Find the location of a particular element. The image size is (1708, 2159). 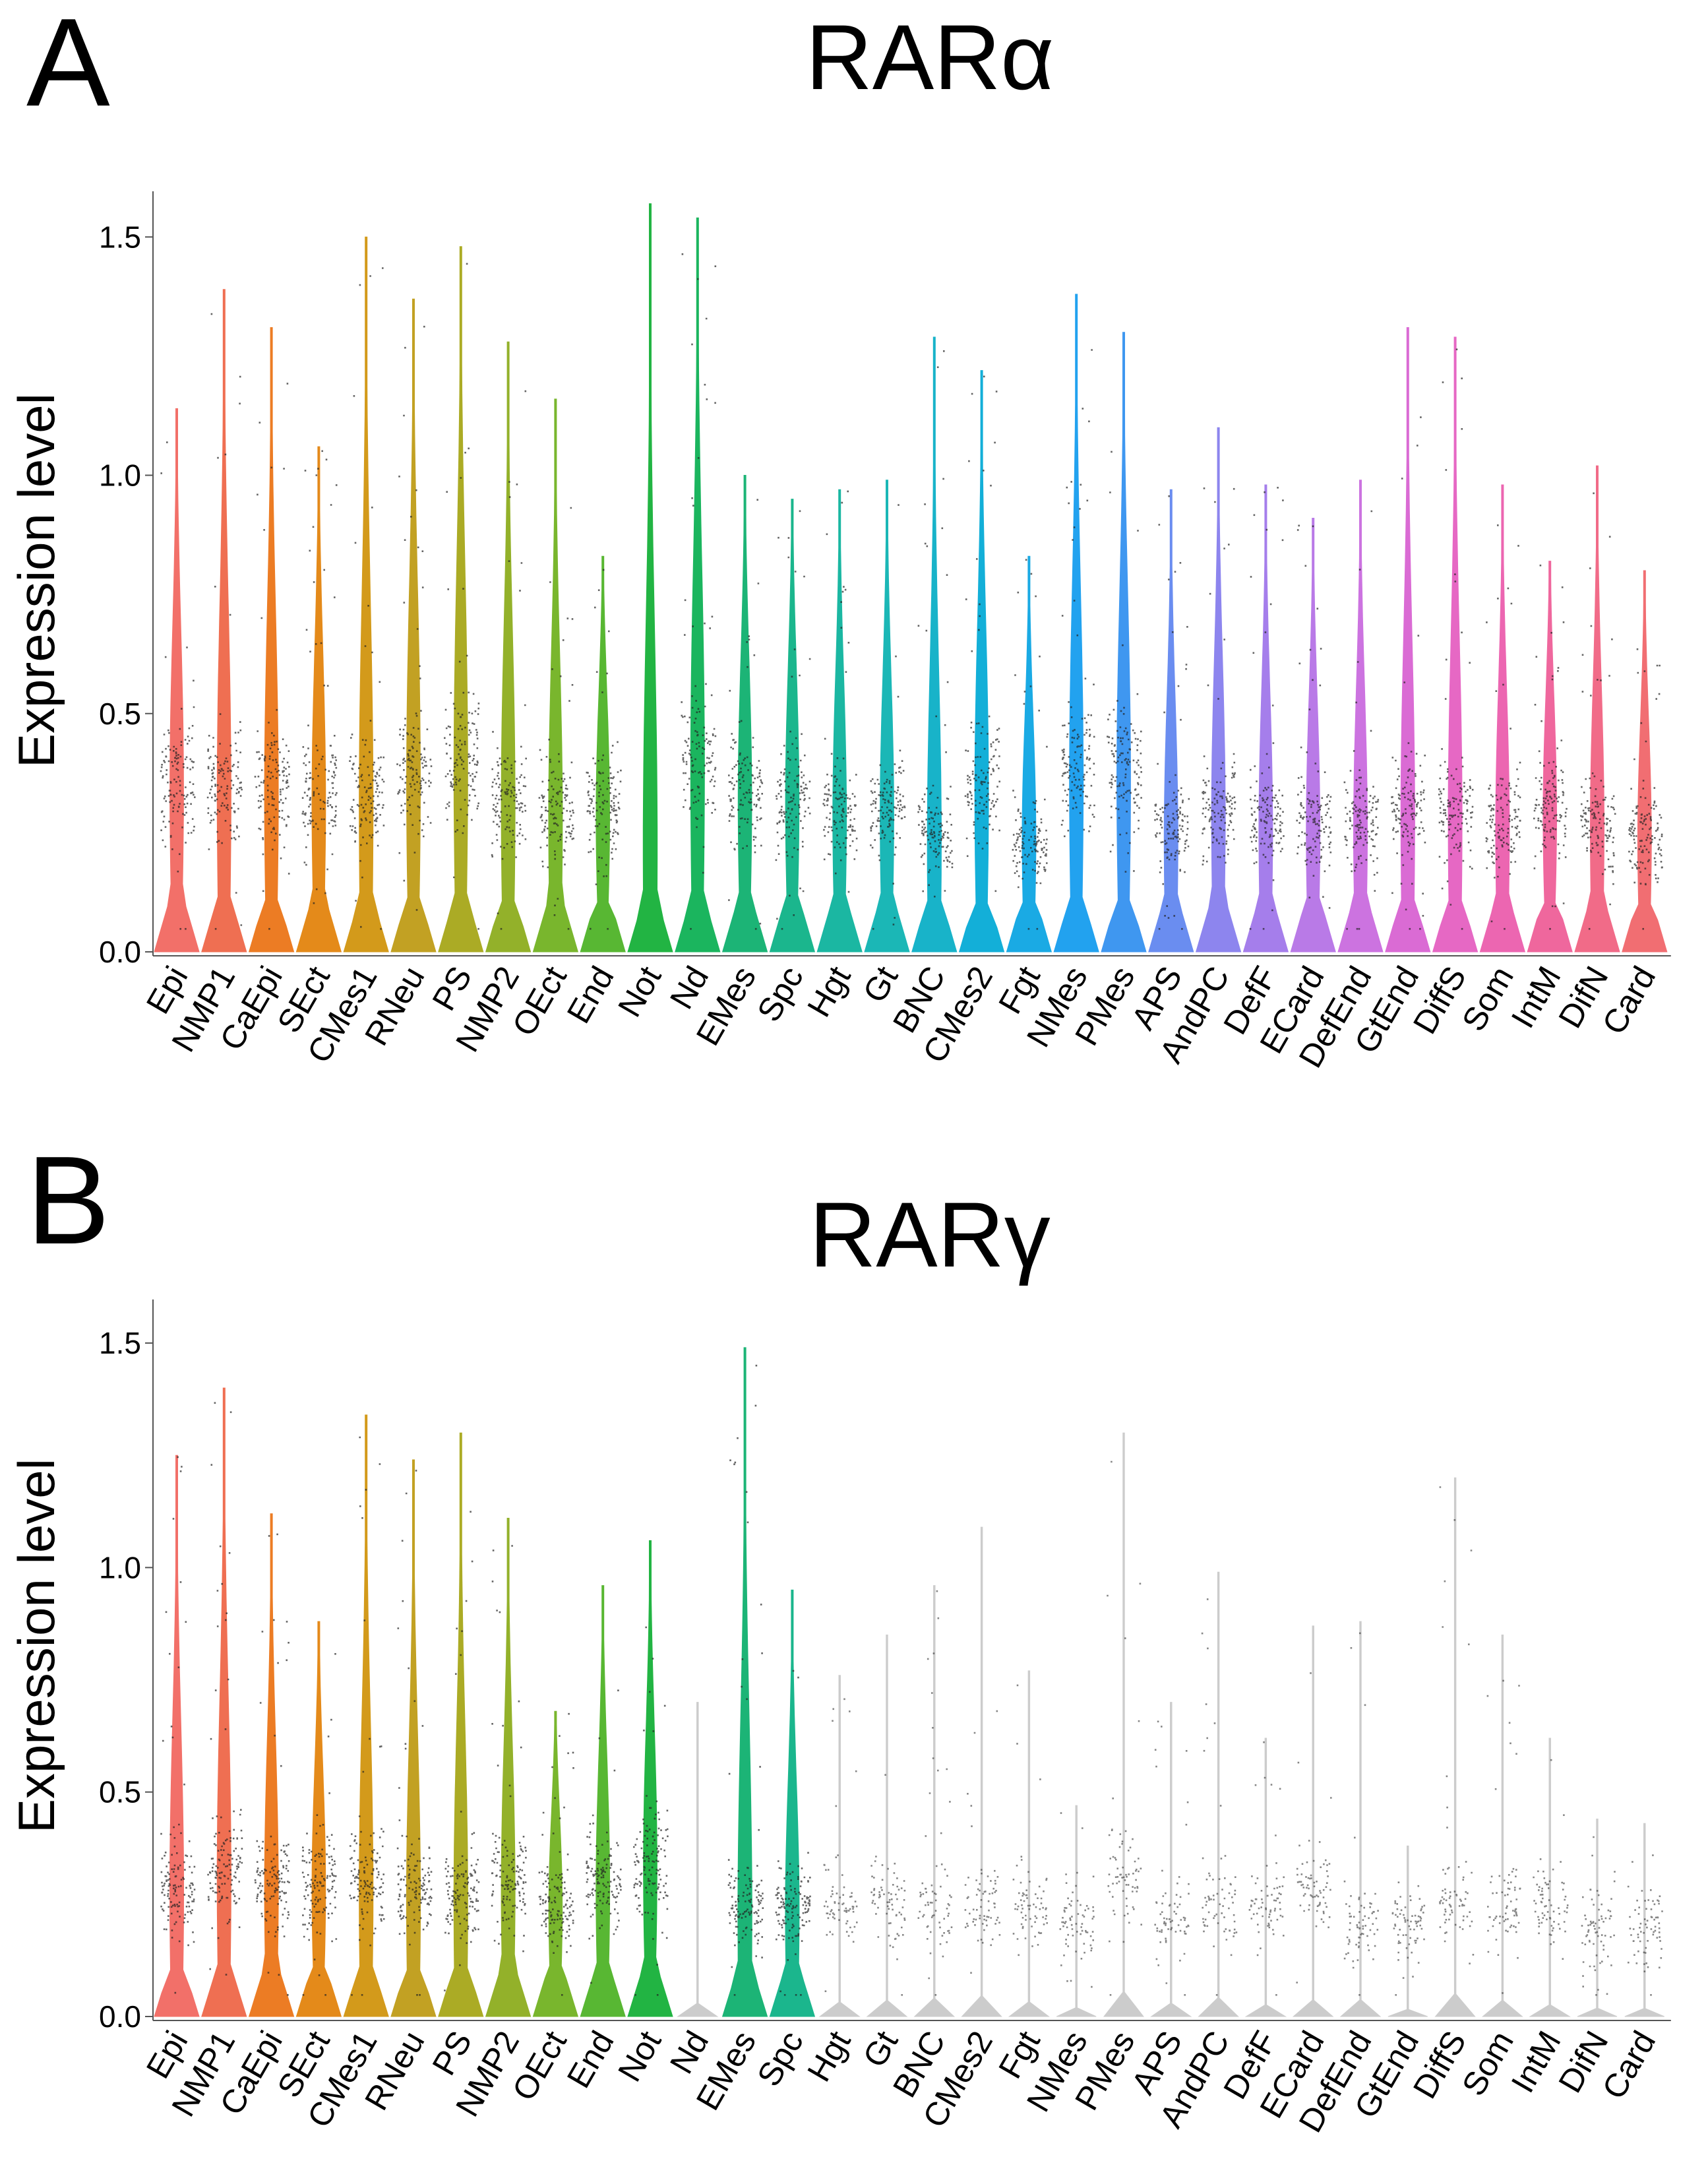

violin-ecard is located at coordinates (1313, 1821).